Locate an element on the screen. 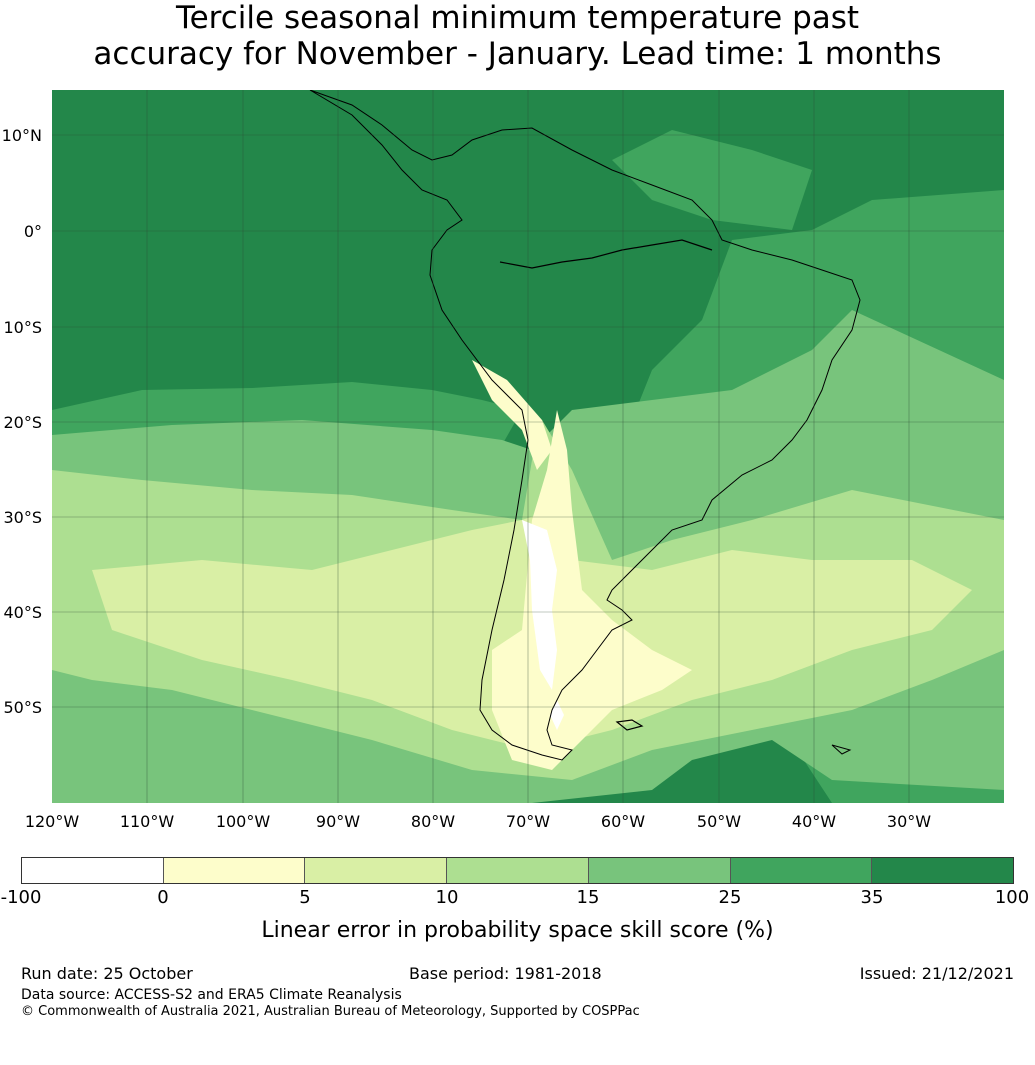 This screenshot has height=1065, width=1035. colorbar-tick-label: 10 is located at coordinates (447, 897).